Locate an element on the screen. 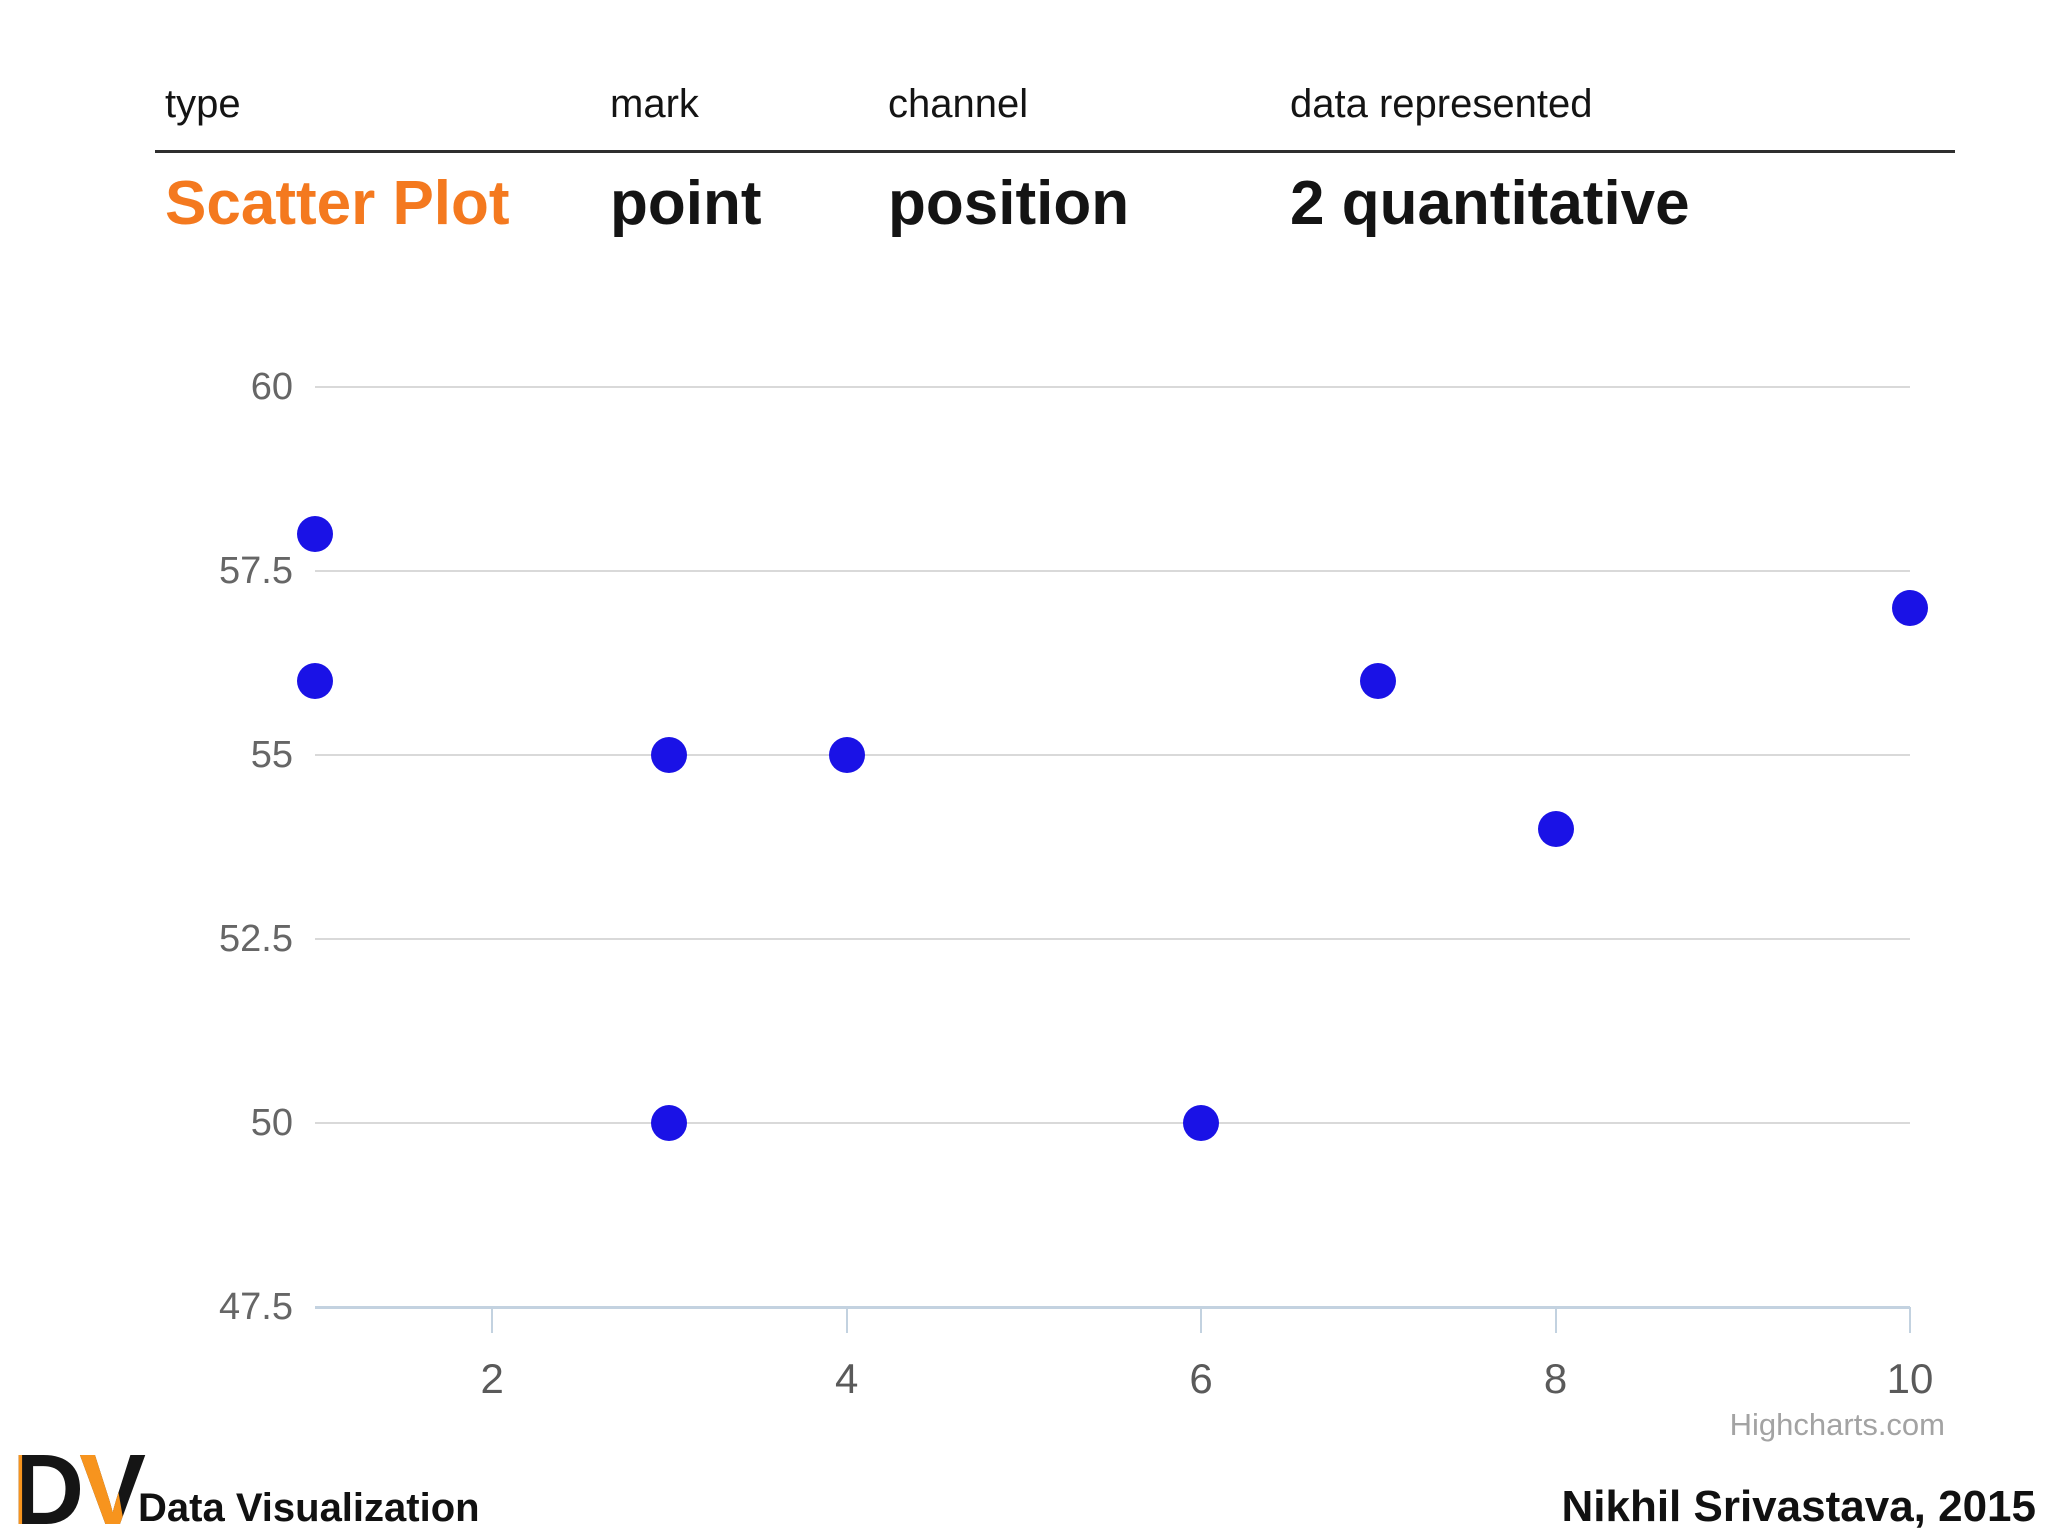  author-credit: Nikhil Srivastava, 2015 is located at coordinates (1798, 1506).